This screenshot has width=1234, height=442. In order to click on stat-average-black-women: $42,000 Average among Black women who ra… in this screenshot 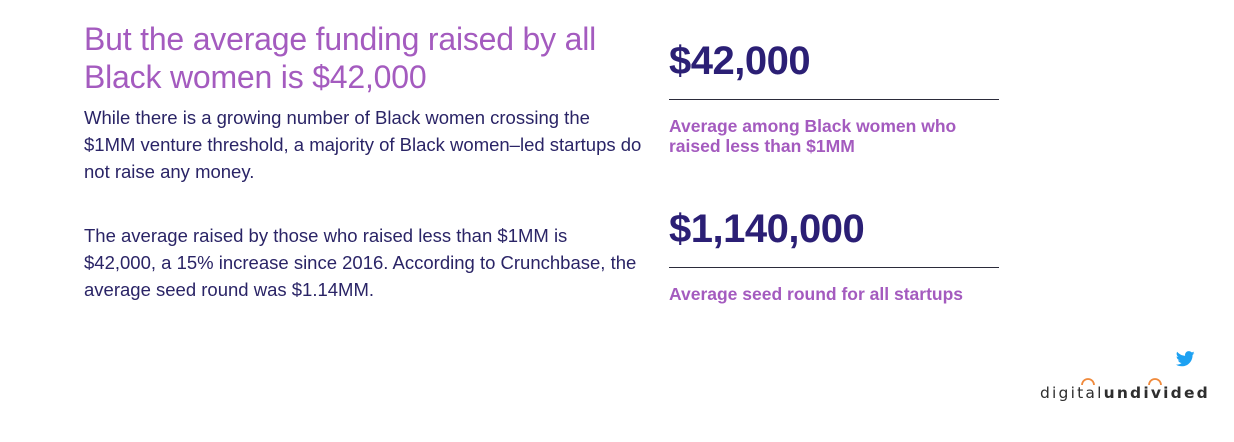, I will do `click(834, 96)`.